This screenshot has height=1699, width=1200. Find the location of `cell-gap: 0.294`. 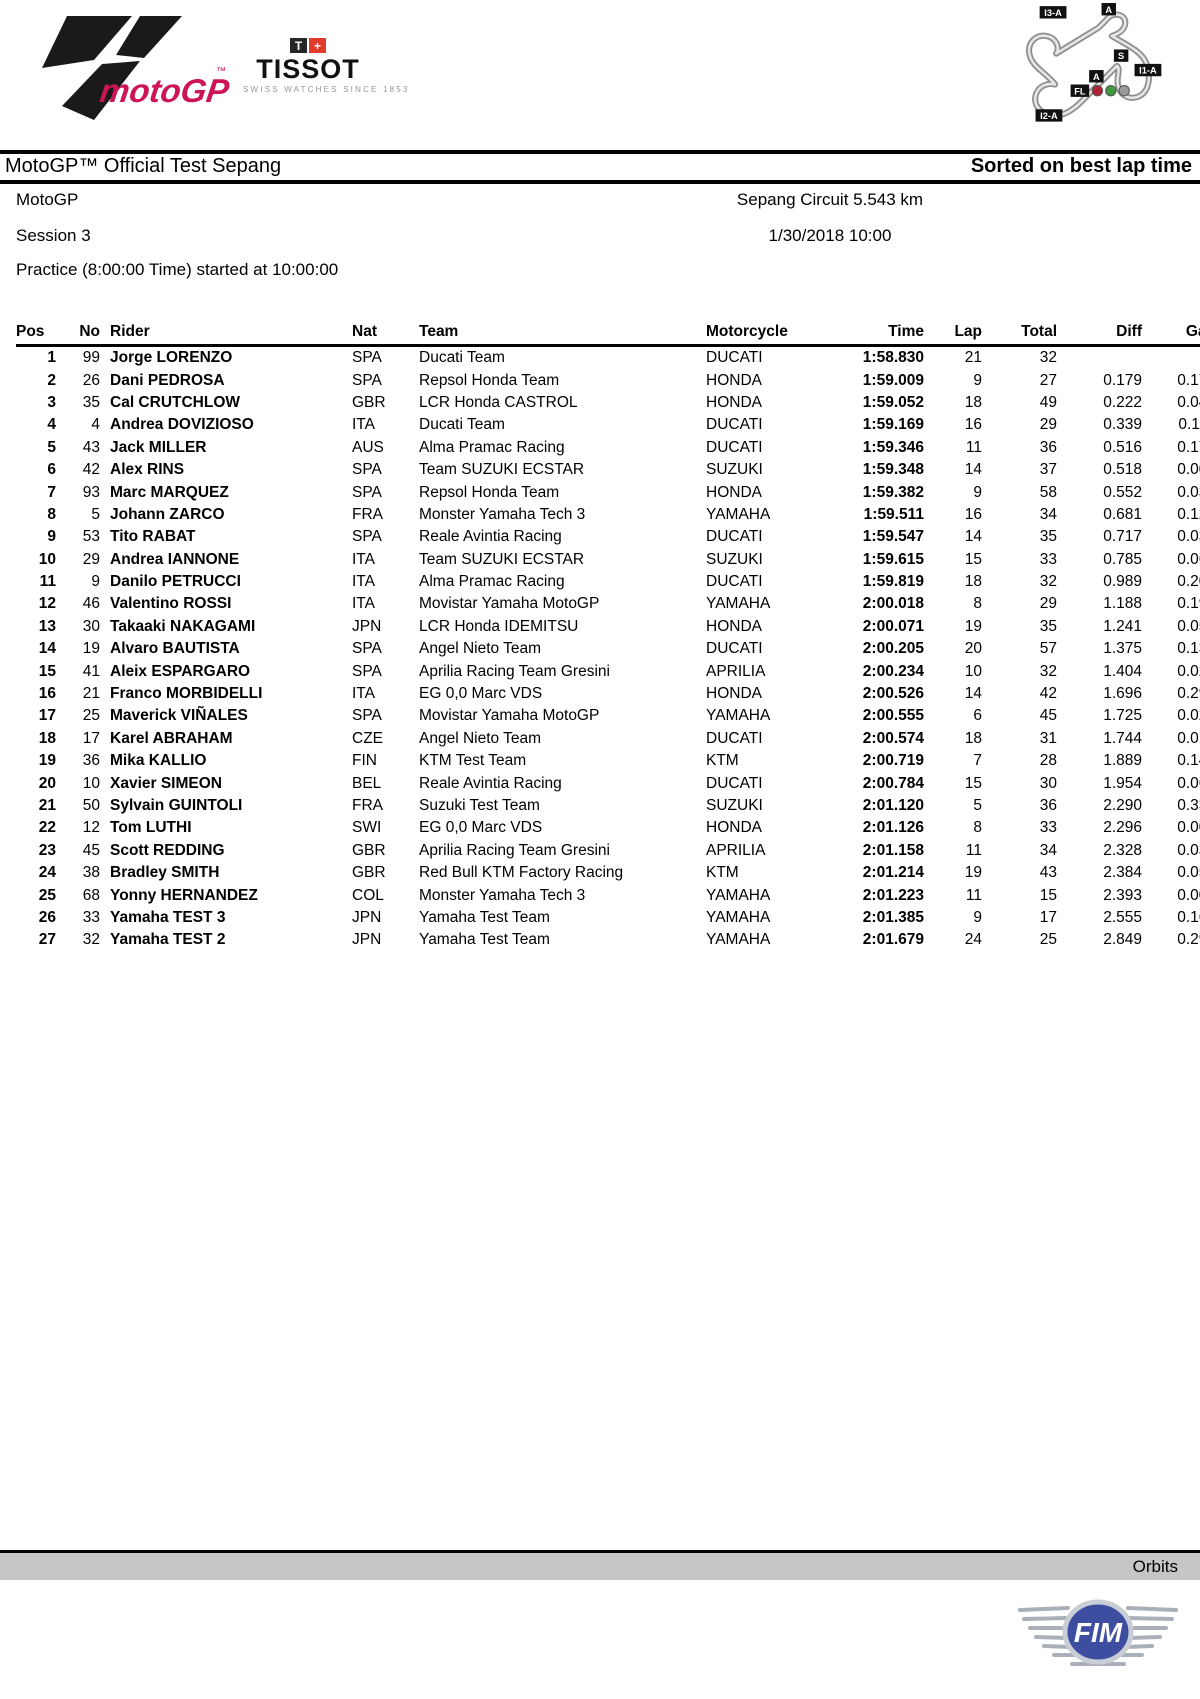

cell-gap: 0.294 is located at coordinates (1188, 940).